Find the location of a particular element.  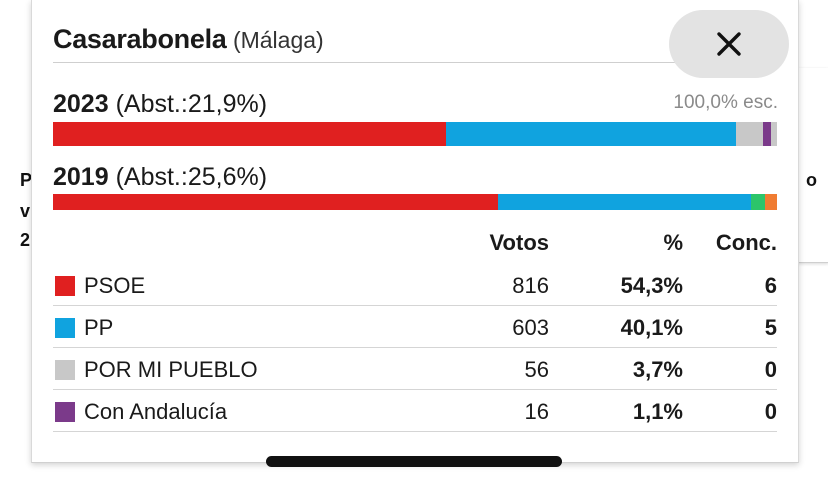

close-icon is located at coordinates (729, 44).